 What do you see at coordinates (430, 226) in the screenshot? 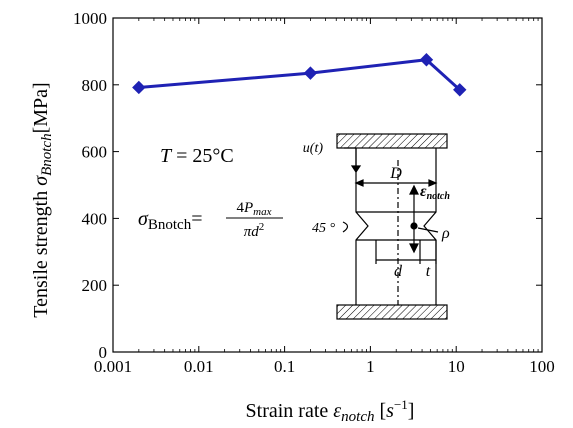
I see `specimen-right-edge` at bounding box center [430, 226].